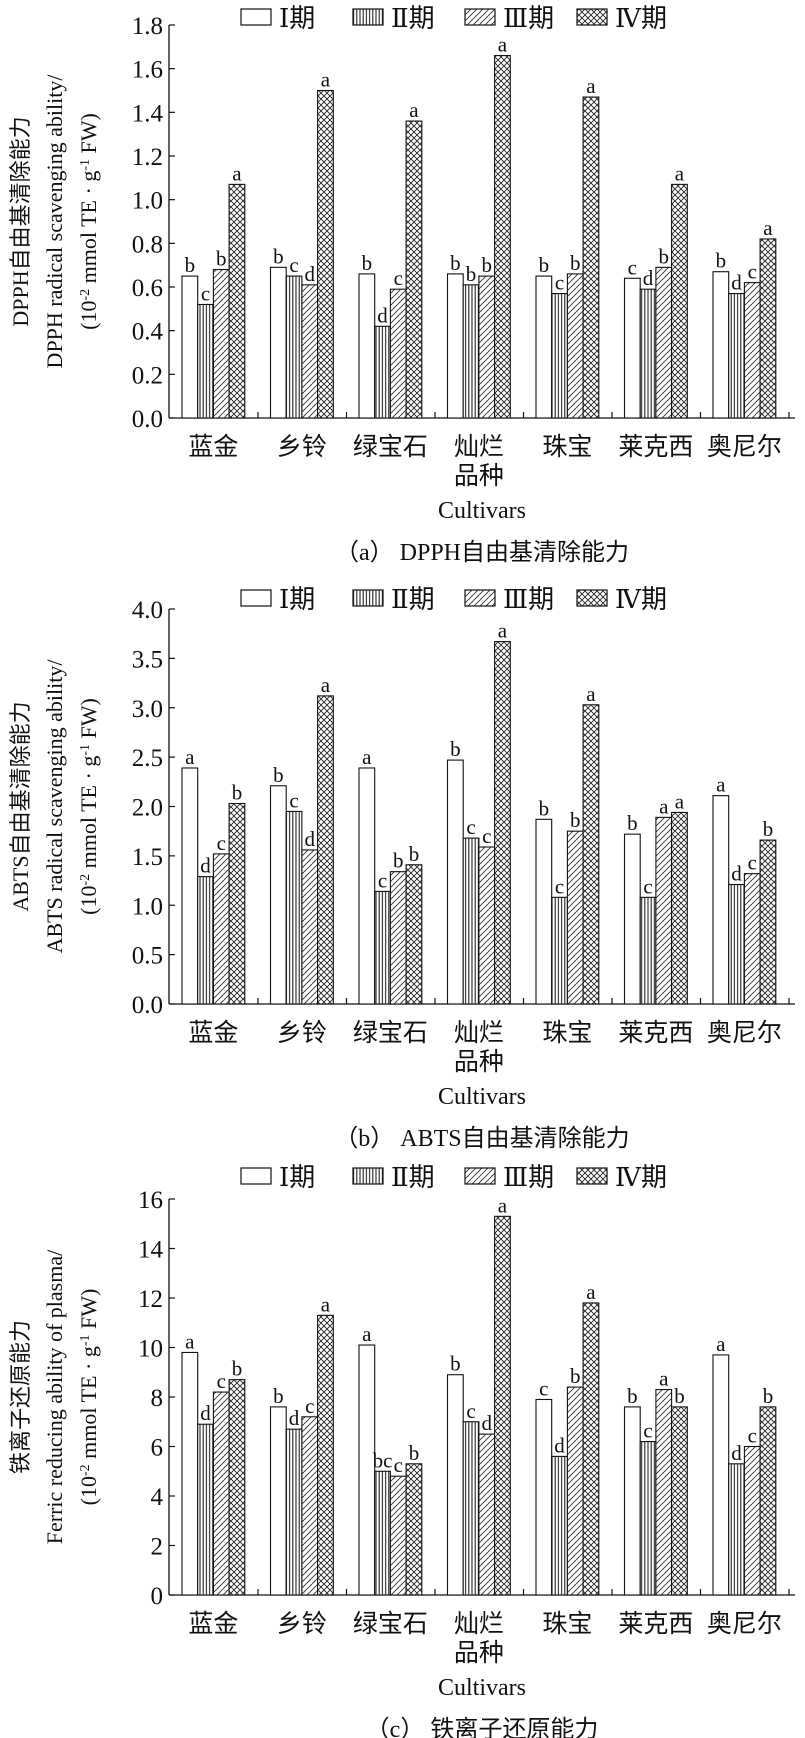 This screenshot has width=805, height=1738. Describe the element at coordinates (482, 552) in the screenshot. I see `chart-caption: （a） DPPH自由基清除能力` at that location.